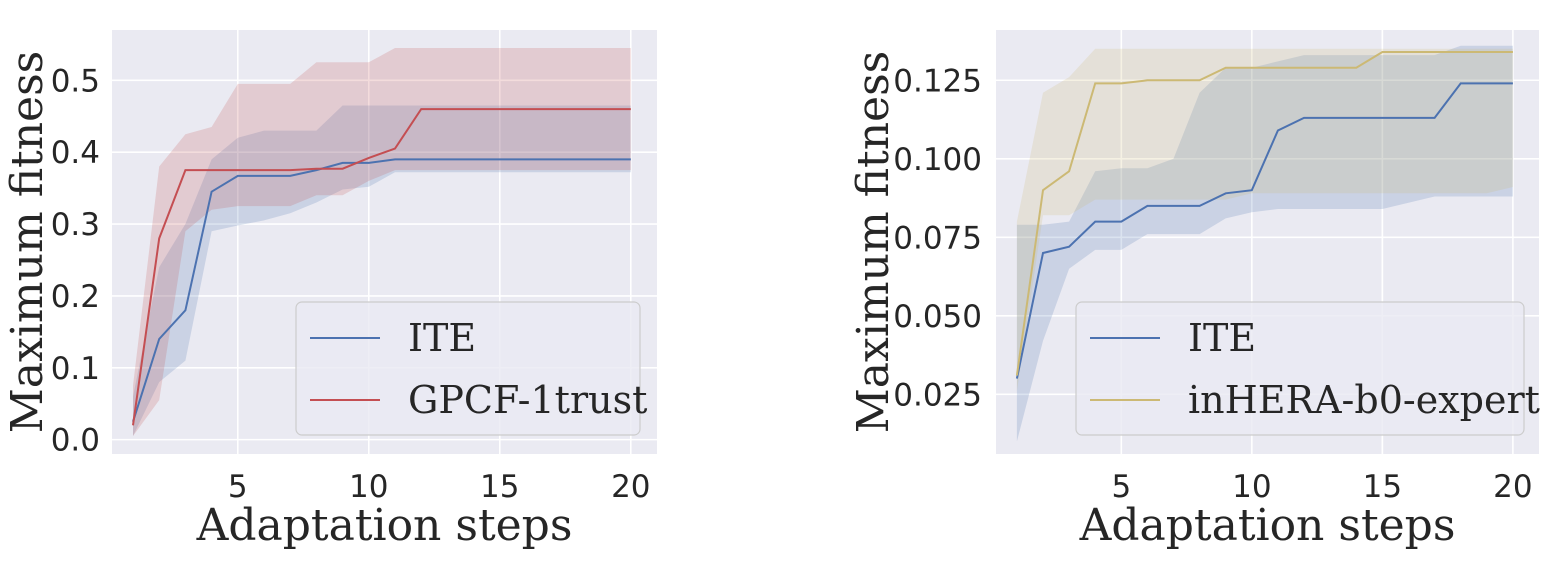  What do you see at coordinates (937, 160) in the screenshot?
I see `y-tick-label: 0.100` at bounding box center [937, 160].